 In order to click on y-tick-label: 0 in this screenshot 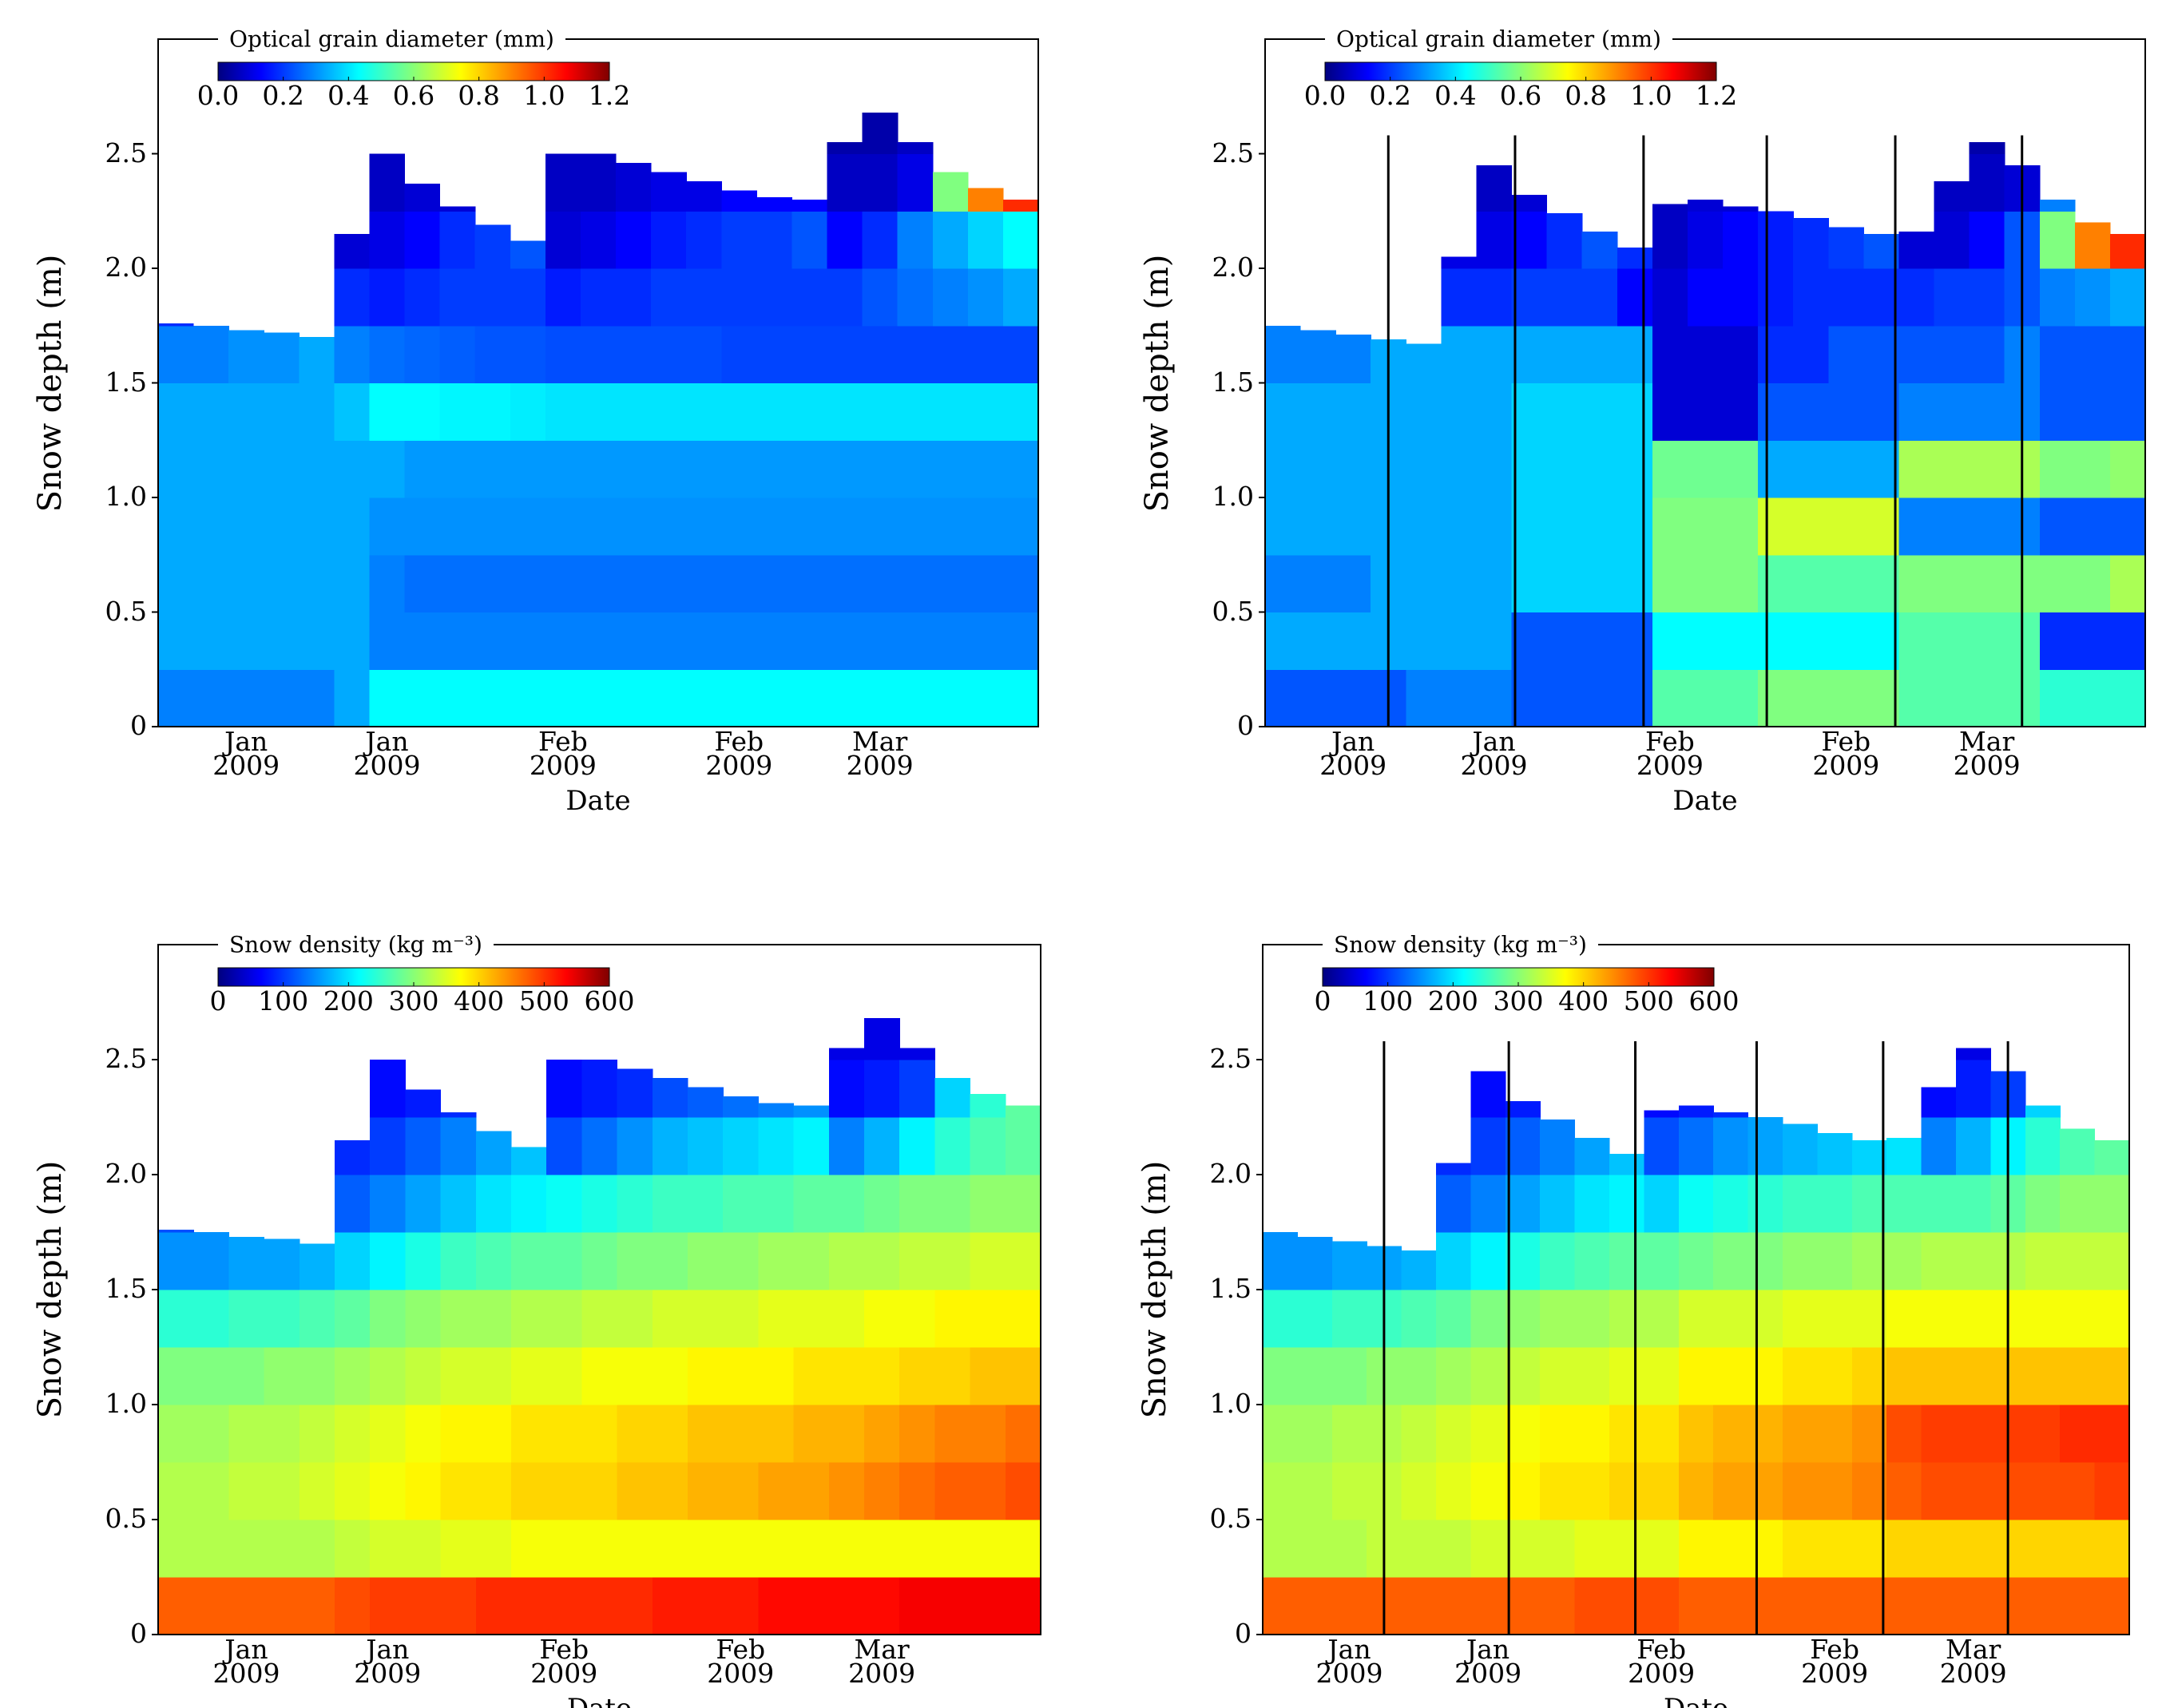, I will do `click(138, 725)`.